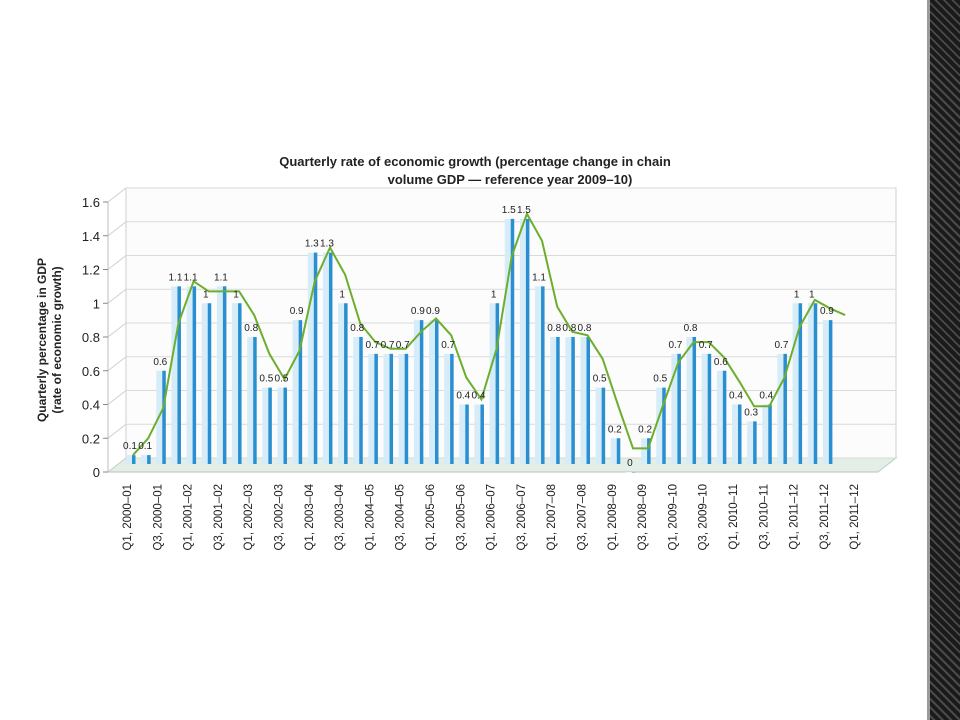 The width and height of the screenshot is (960, 720). Describe the element at coordinates (704, 517) in the screenshot. I see `x-tick-label: Q3, 2009–10` at that location.